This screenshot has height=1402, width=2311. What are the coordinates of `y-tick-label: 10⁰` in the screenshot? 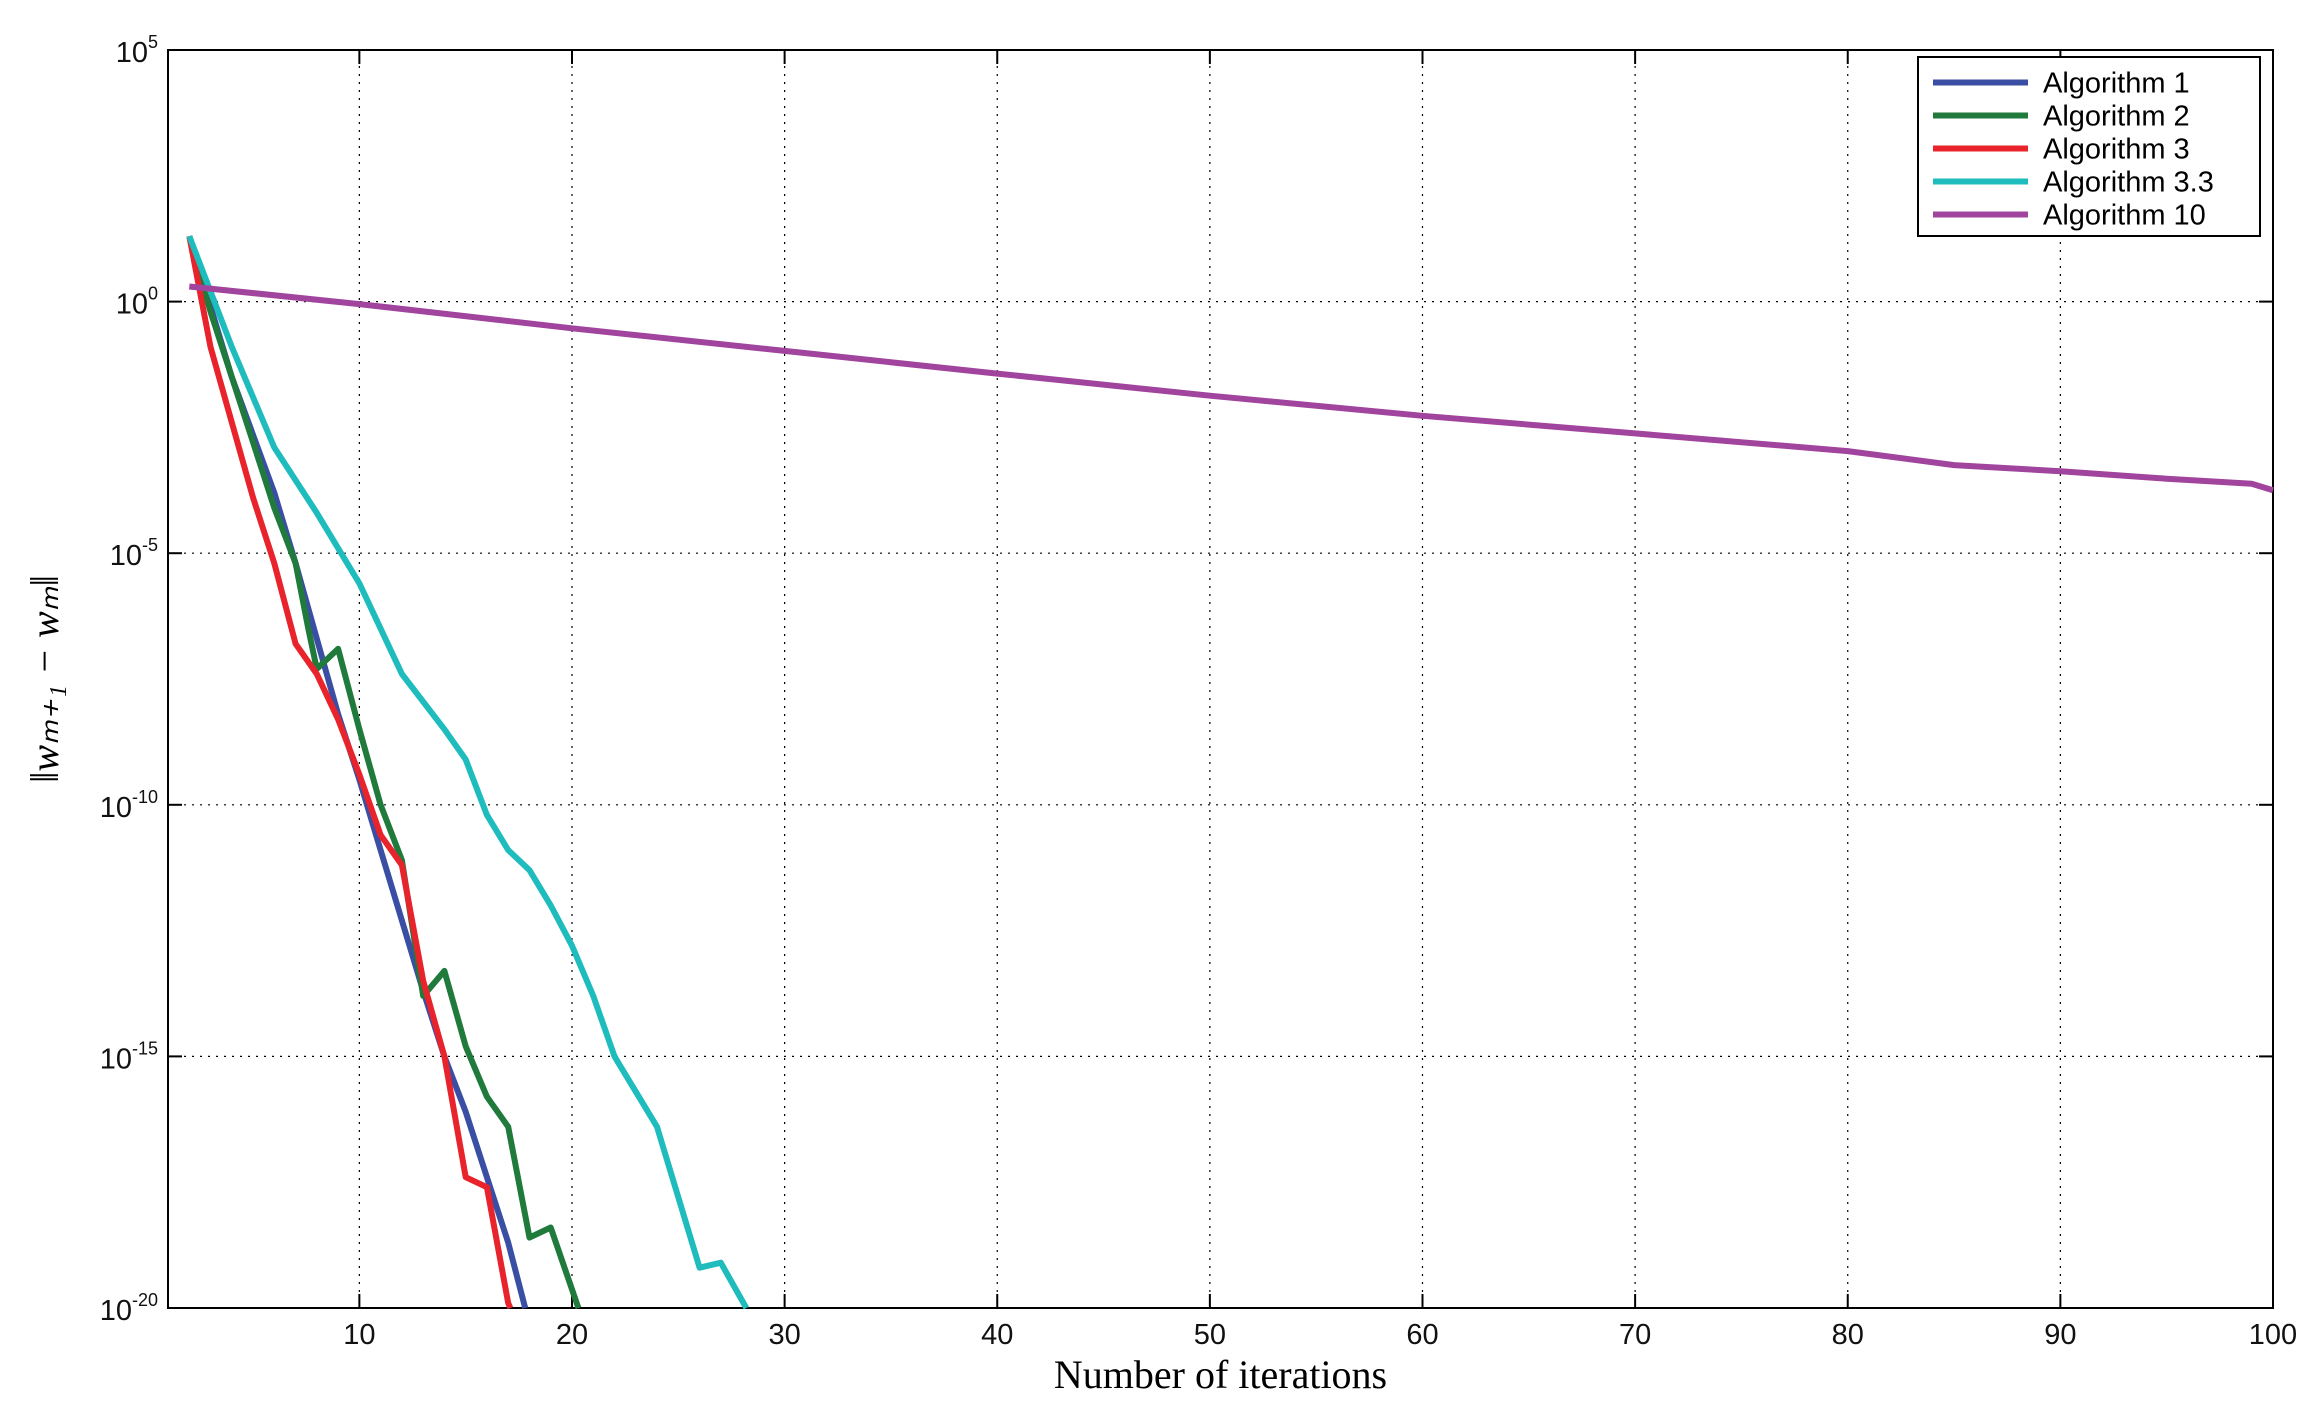 It's located at (137, 302).